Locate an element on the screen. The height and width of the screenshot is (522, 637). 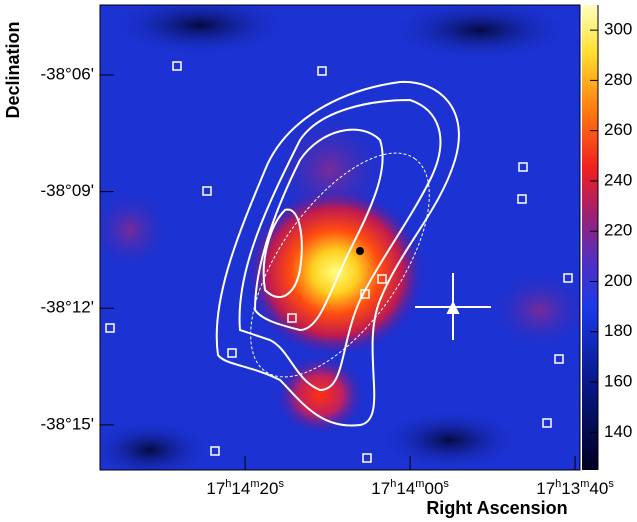
y-tick-label: -38°12' is located at coordinates (67, 307).